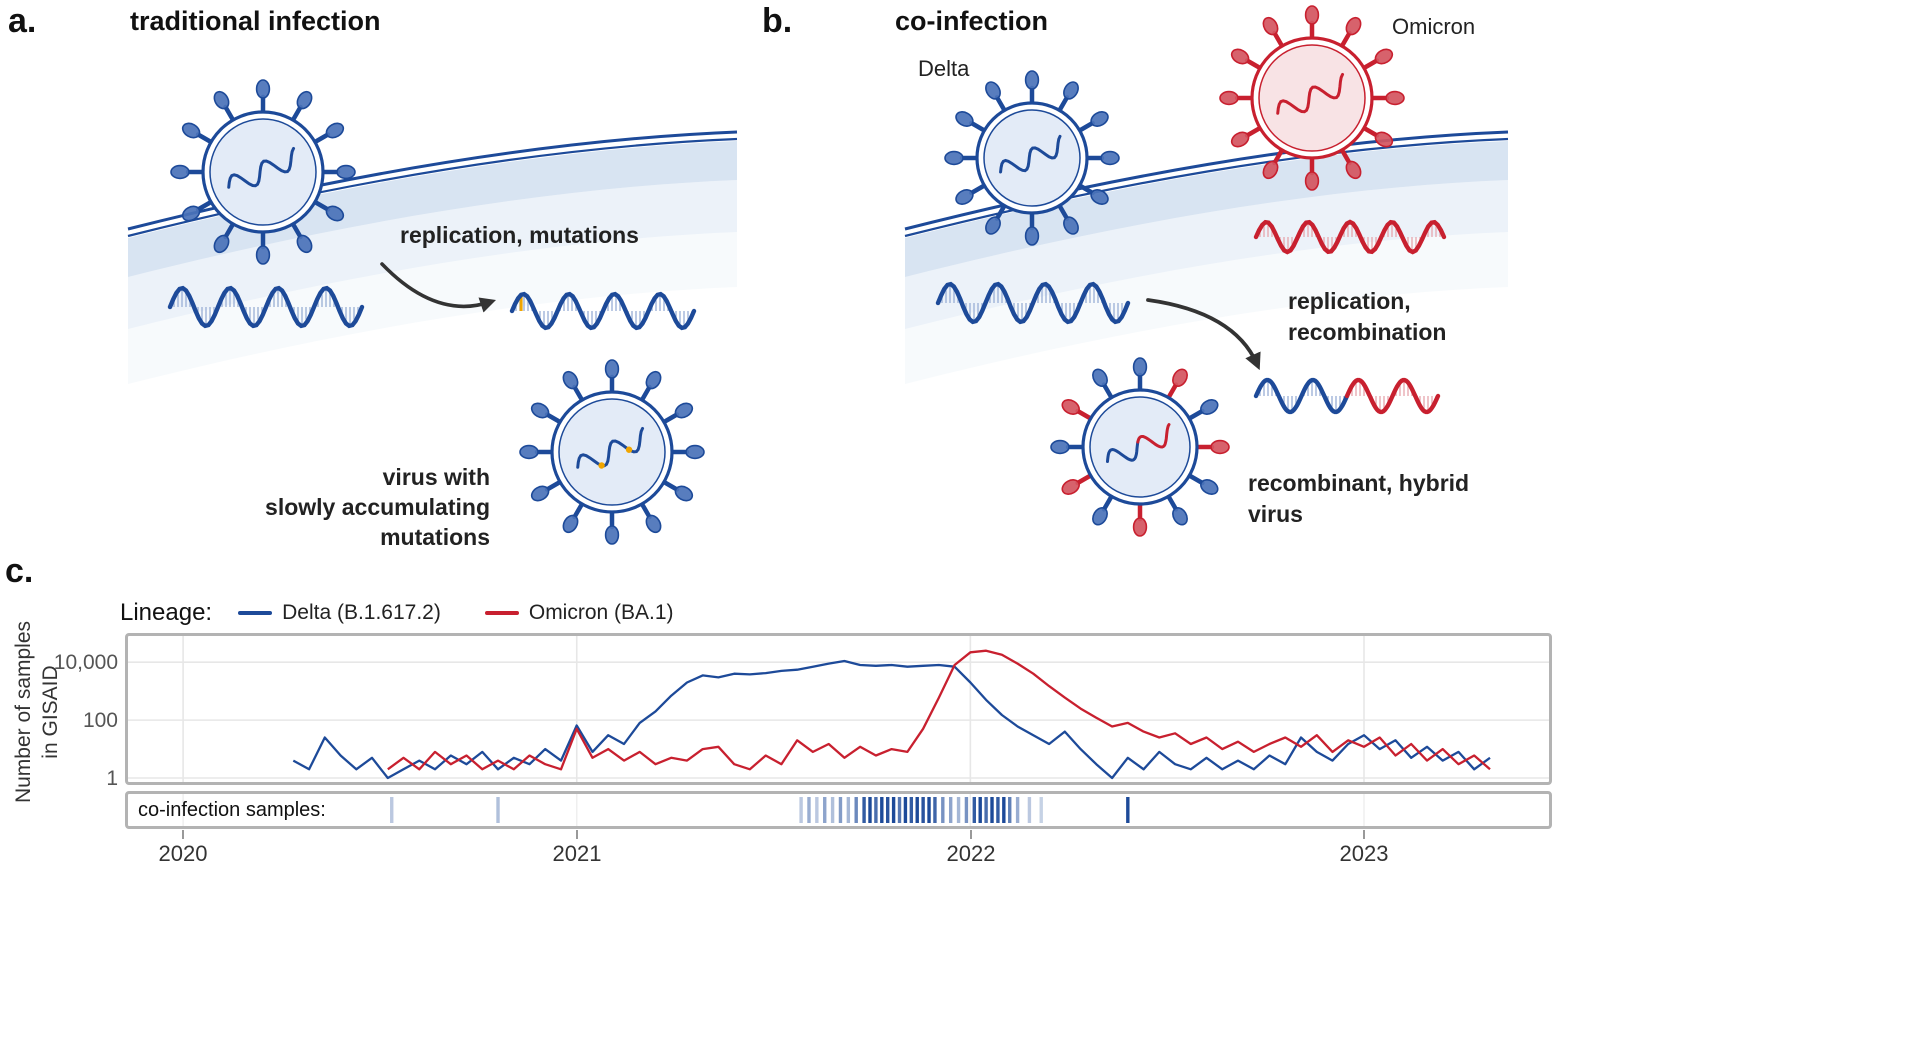 The width and height of the screenshot is (1915, 1037). Describe the element at coordinates (971, 853) in the screenshot. I see `x-tick-label-2022: 2022` at that location.